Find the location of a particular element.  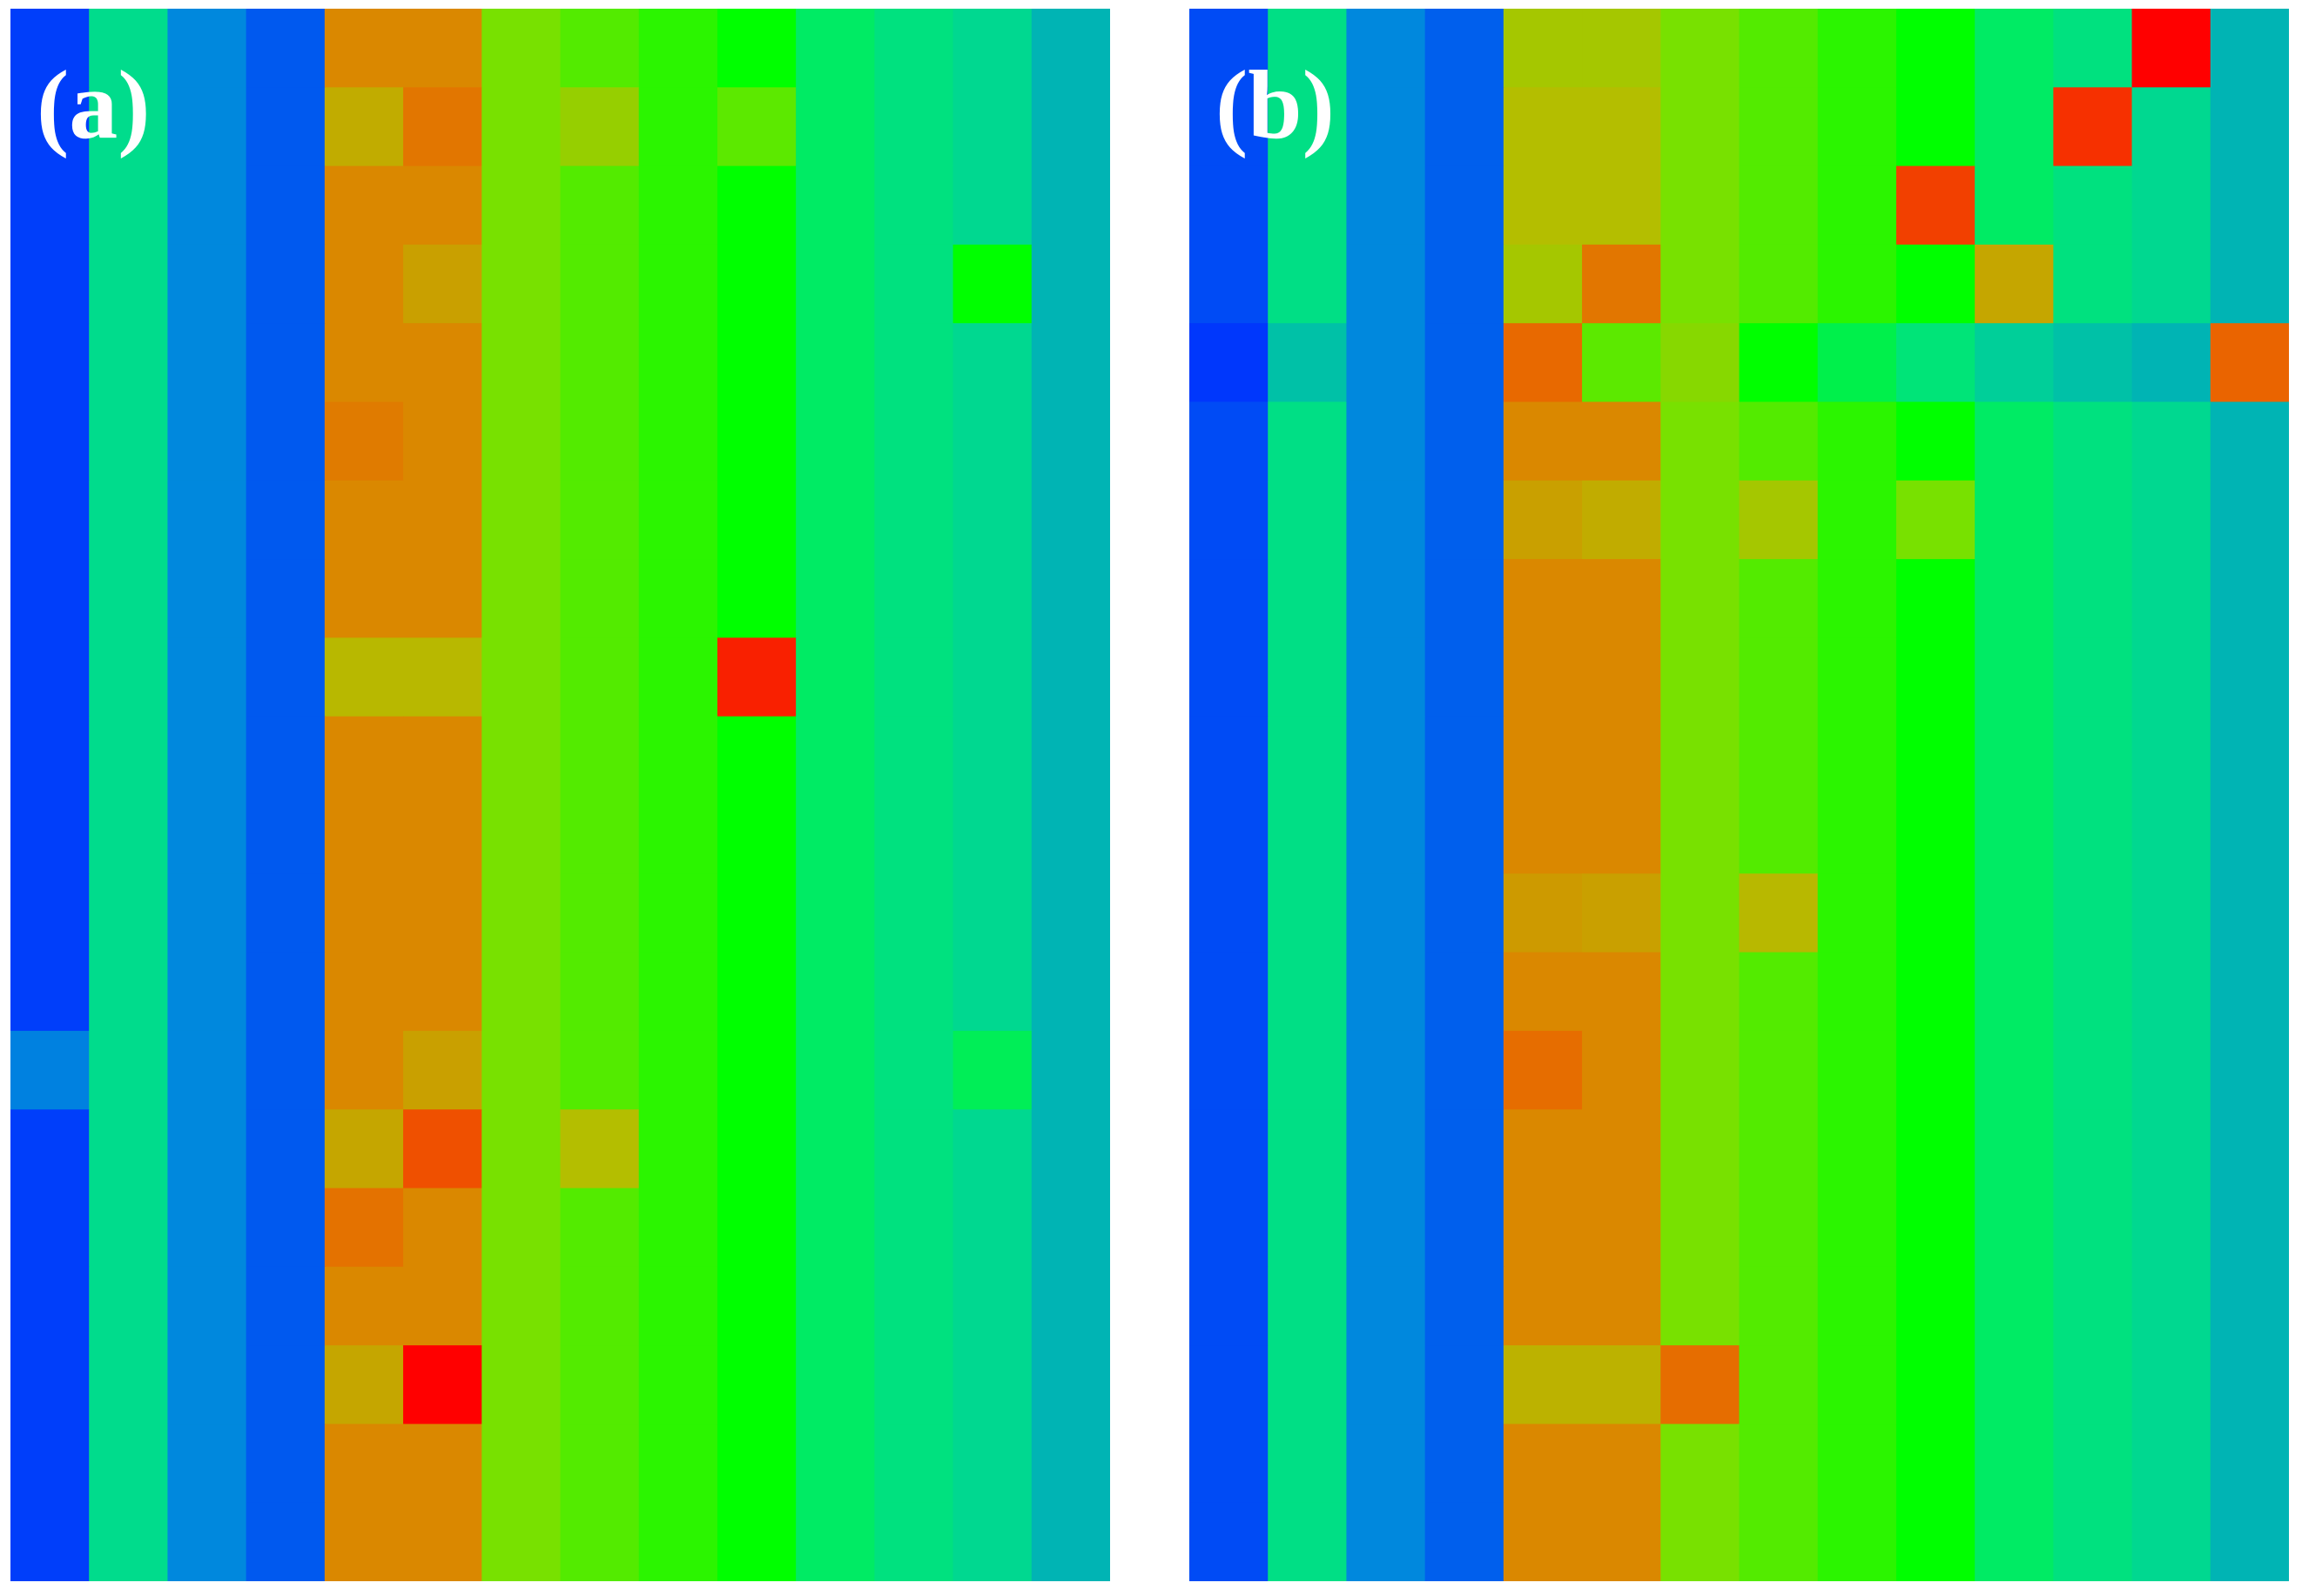

heatmap-cell-r0-c12 is located at coordinates (2171, 48).